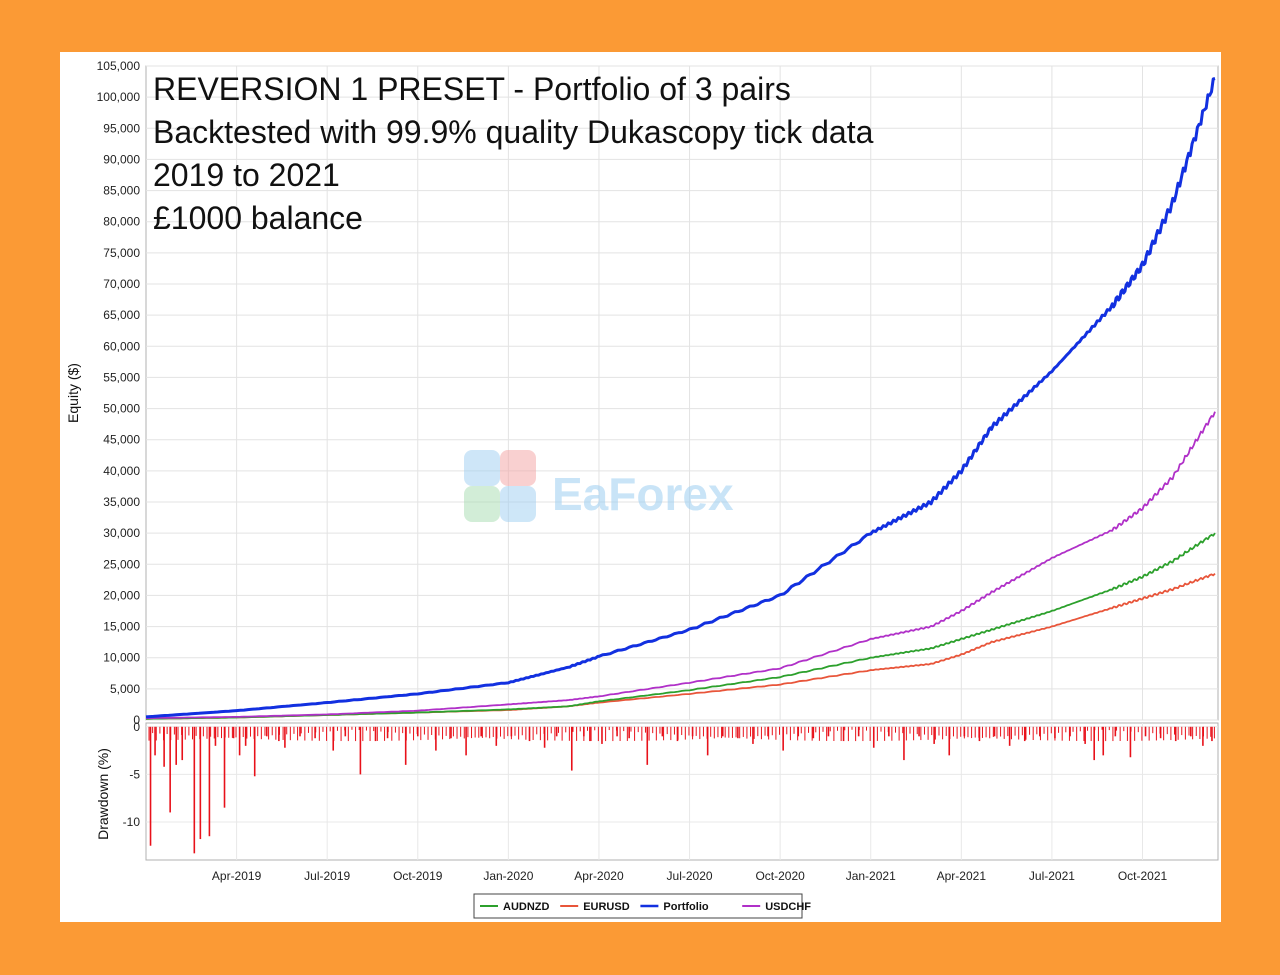 This screenshot has width=1280, height=975. What do you see at coordinates (1143, 876) in the screenshot?
I see `x-tick-label: Oct-2021` at bounding box center [1143, 876].